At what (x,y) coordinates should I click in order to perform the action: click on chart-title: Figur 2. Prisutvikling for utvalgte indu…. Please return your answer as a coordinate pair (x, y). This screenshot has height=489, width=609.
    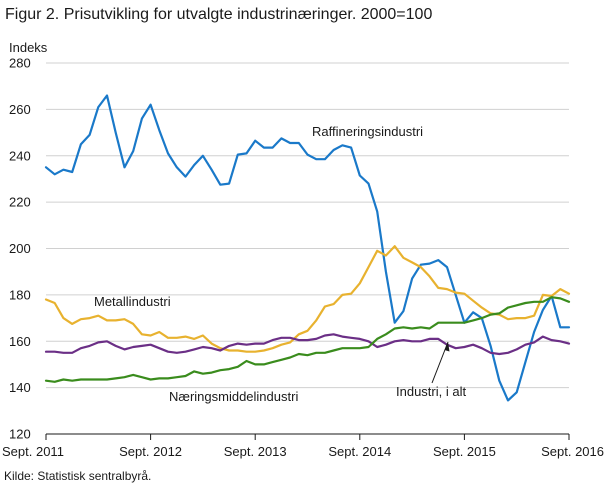
    Looking at the image, I should click on (219, 14).